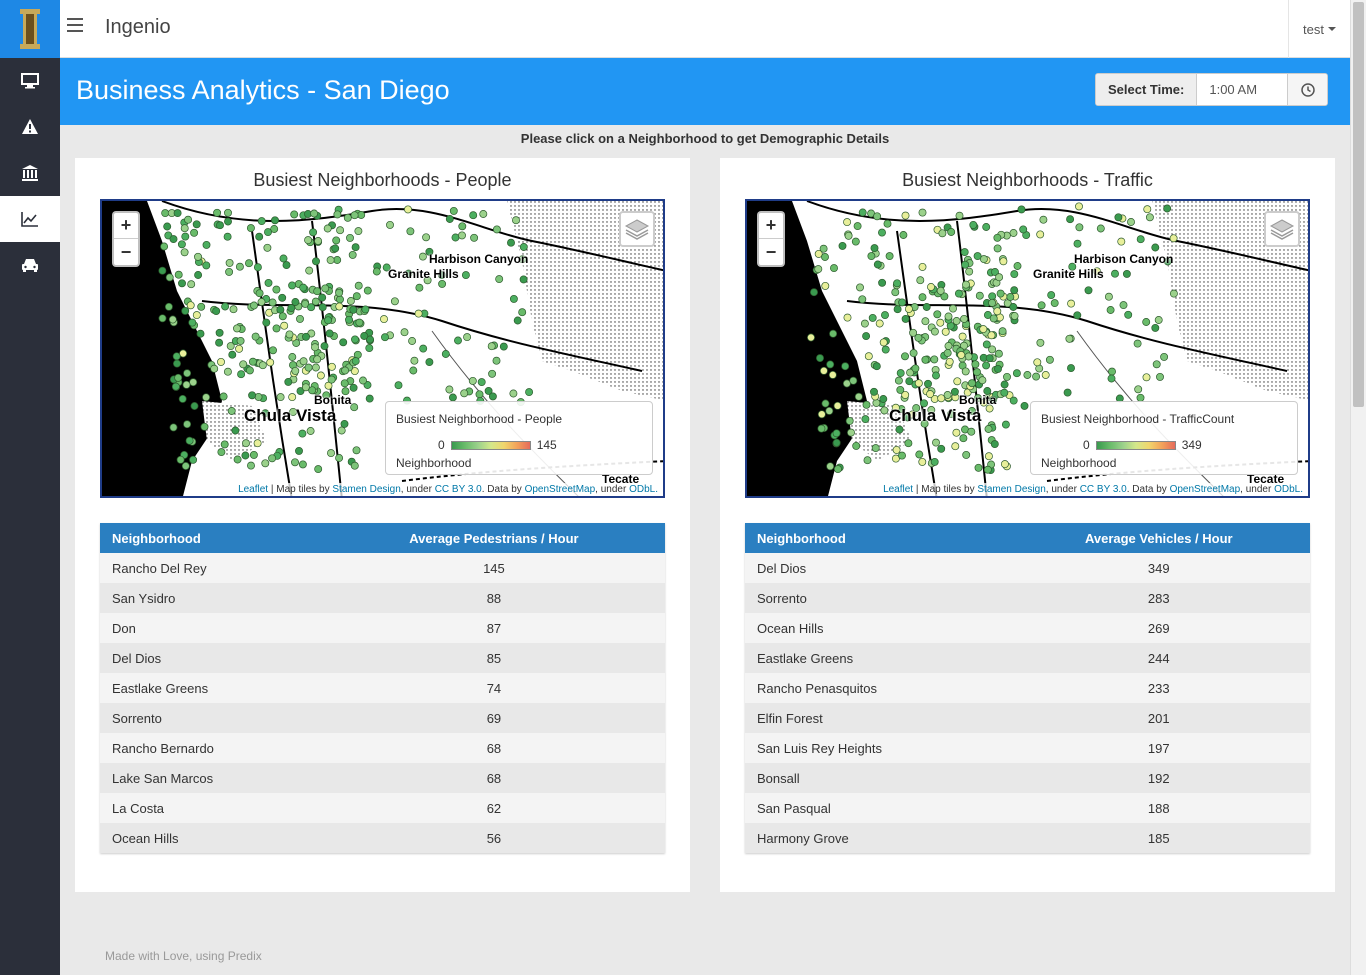 The width and height of the screenshot is (1366, 975). I want to click on table-row: Del Dios 85, so click(382, 658).